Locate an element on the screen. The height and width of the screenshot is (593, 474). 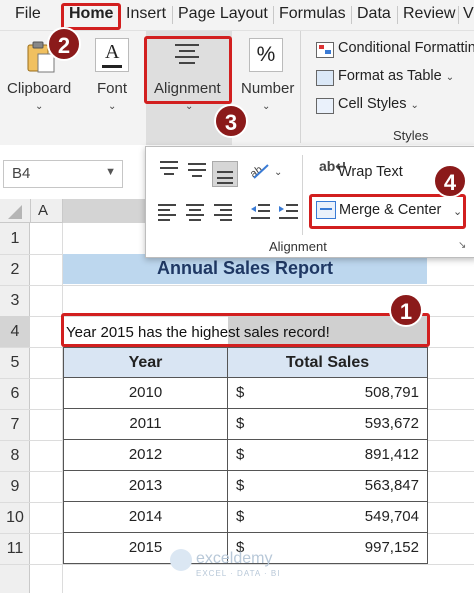
dialog-launcher-icon: ↘ is located at coordinates (462, 245).